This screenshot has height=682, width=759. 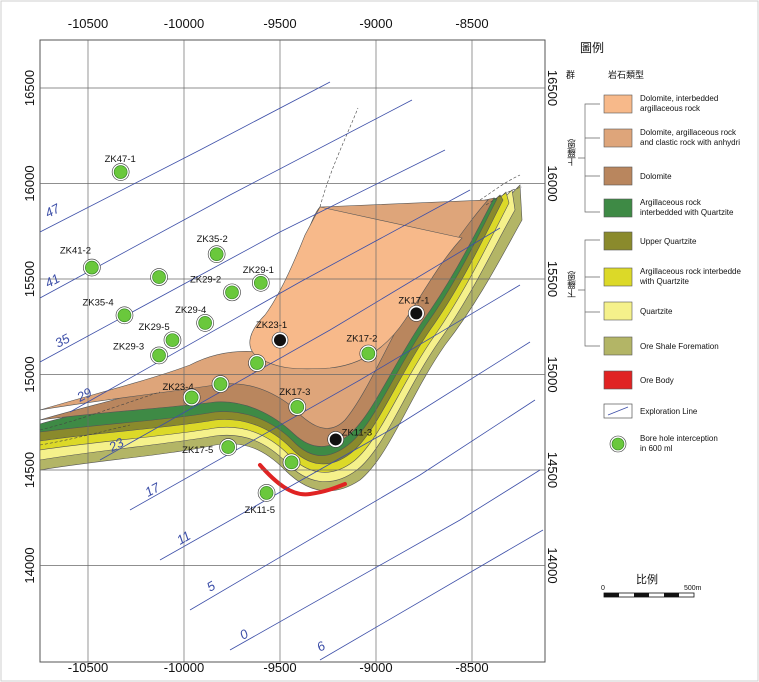 I want to click on borehole-zk41-2: ZK41-2, so click(x=80, y=261).